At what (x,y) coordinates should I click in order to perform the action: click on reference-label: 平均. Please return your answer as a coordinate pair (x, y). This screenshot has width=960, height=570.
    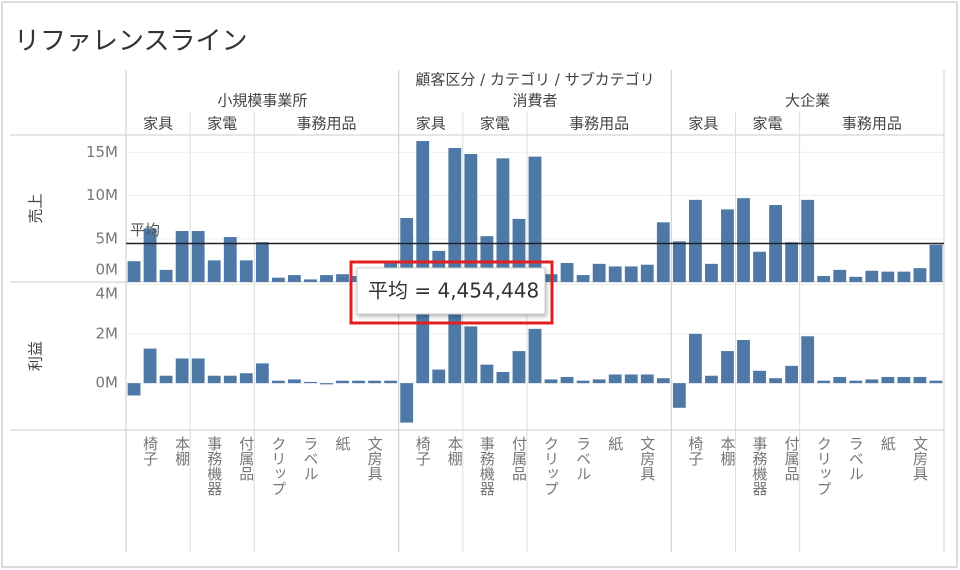
    Looking at the image, I should click on (145, 230).